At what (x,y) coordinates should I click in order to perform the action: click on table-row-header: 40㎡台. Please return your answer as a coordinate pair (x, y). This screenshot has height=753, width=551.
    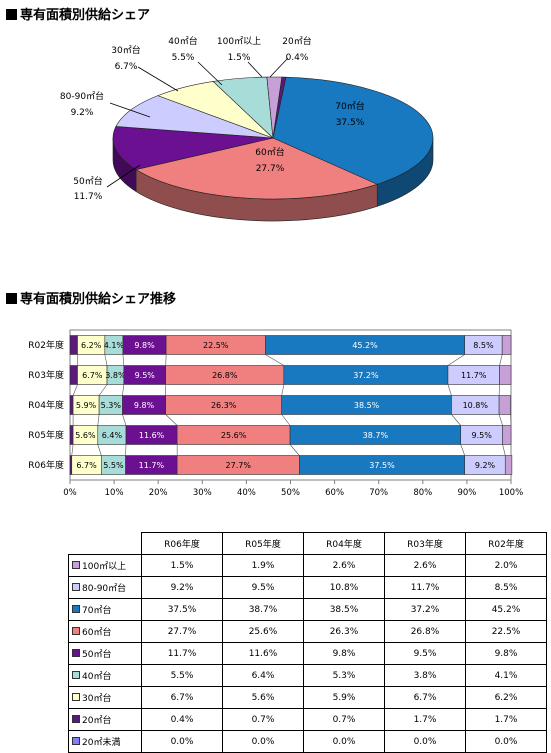
    Looking at the image, I should click on (105, 676).